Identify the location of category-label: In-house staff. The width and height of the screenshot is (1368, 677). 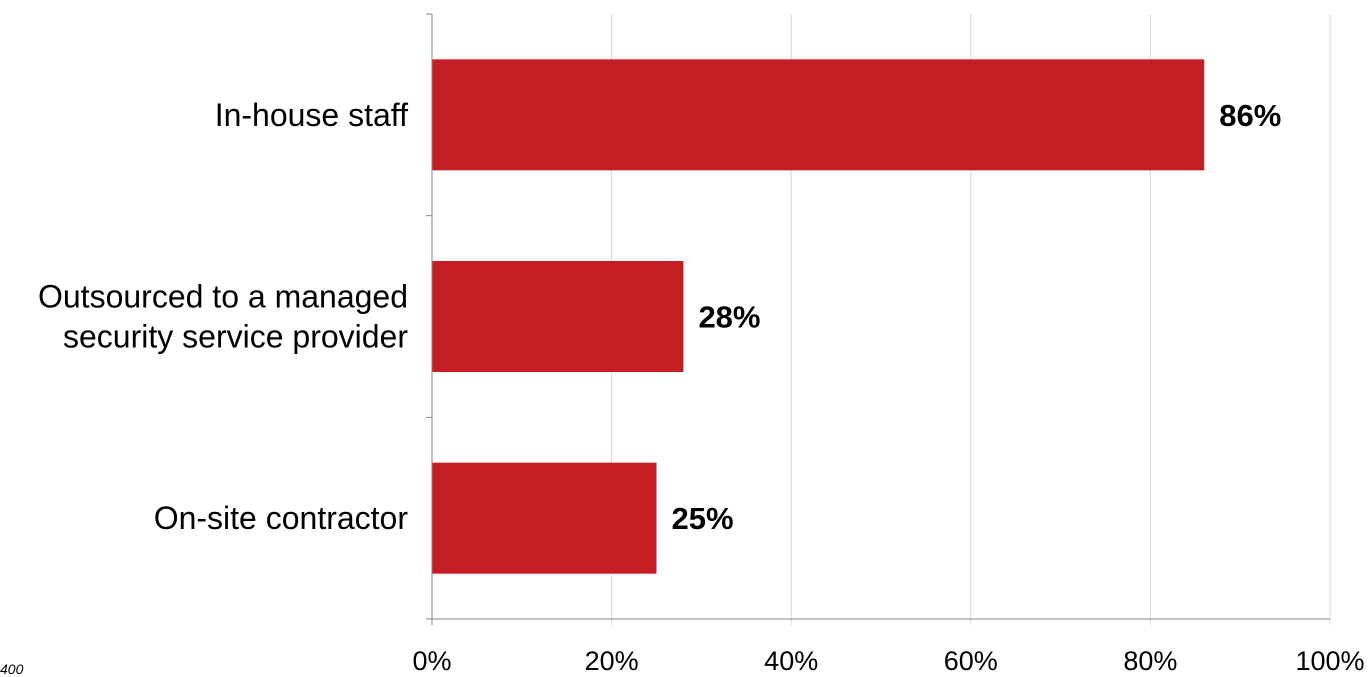
(311, 115).